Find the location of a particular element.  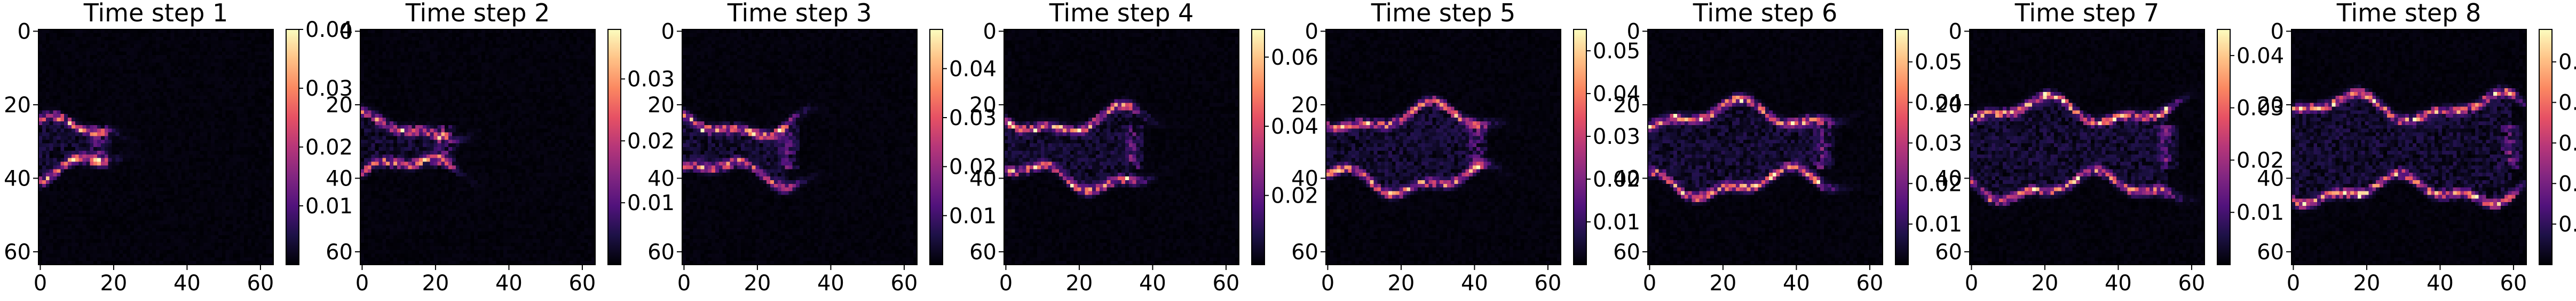

panel-title: Time step 7 is located at coordinates (2087, 13).